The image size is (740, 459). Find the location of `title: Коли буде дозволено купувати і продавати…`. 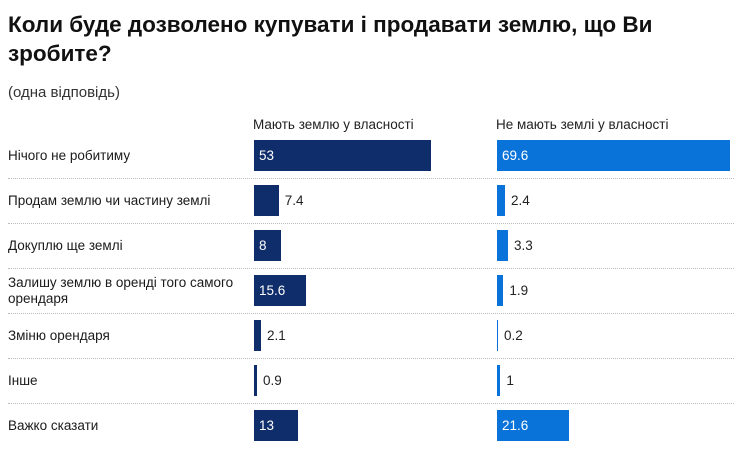

title: Коли буде дозволено купувати і продавати… is located at coordinates (330, 39).